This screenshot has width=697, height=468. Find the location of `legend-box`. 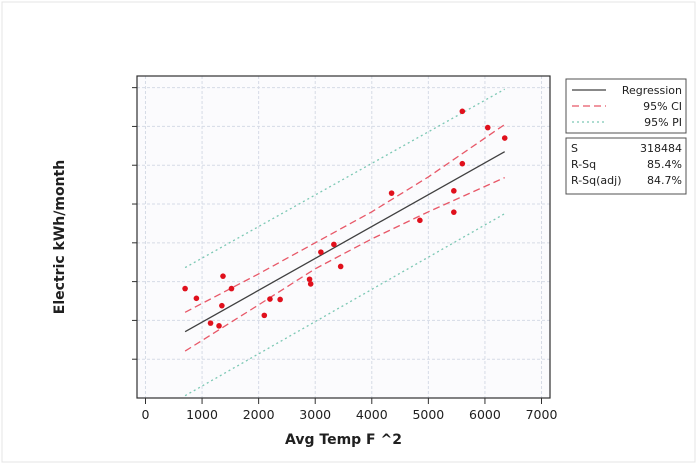

legend-box is located at coordinates (626, 106).